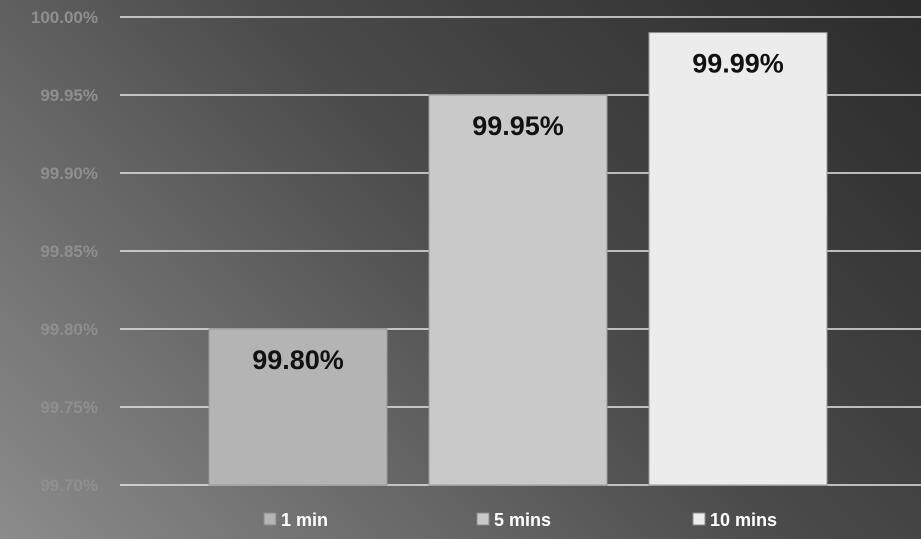 The width and height of the screenshot is (921, 539). Describe the element at coordinates (69, 407) in the screenshot. I see `y-tick-label: 99.75%` at that location.